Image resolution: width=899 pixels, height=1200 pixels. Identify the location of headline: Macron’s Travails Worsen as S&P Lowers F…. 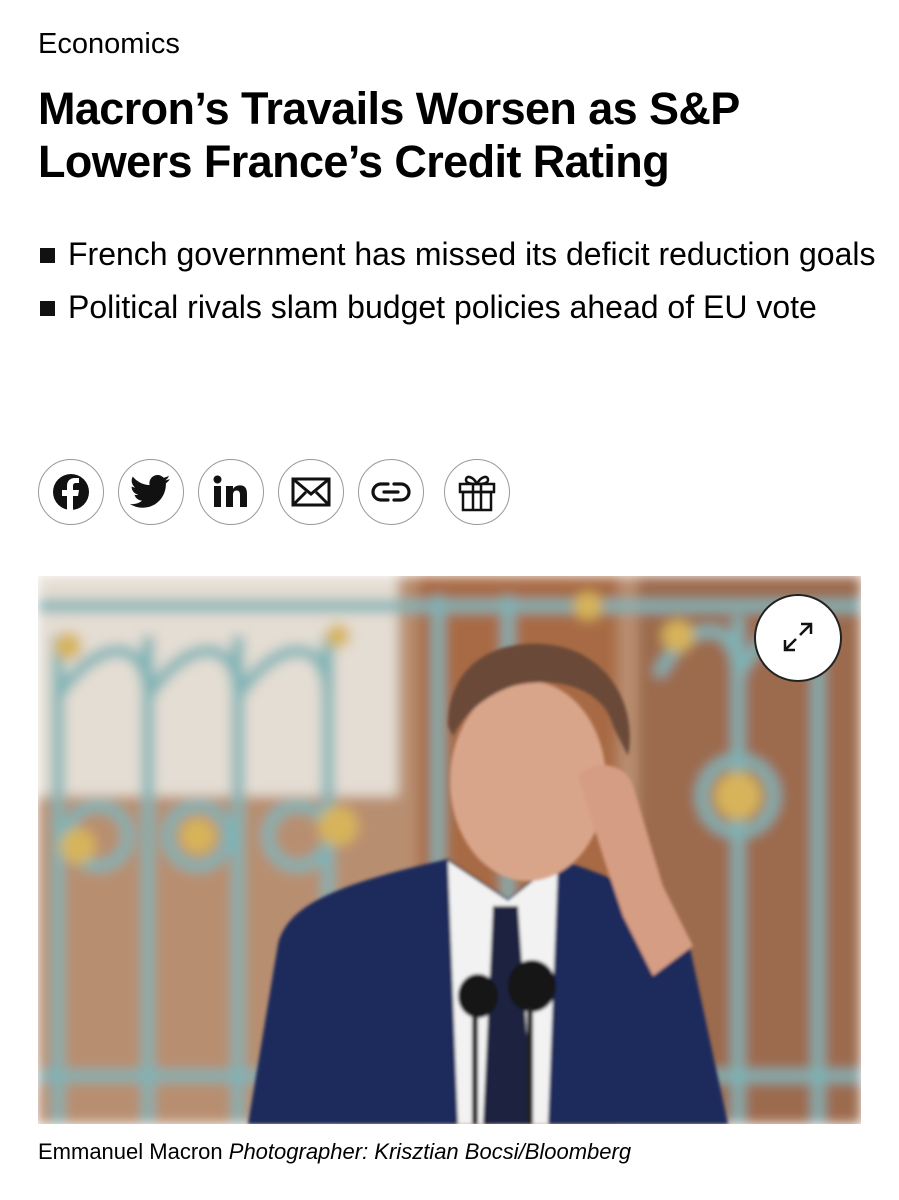
(389, 135).